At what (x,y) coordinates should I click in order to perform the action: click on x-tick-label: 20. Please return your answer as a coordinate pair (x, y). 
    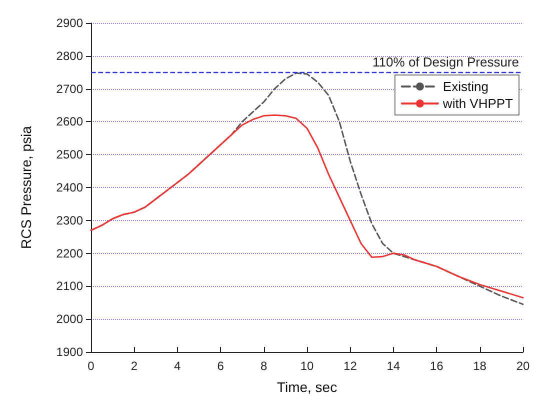
    Looking at the image, I should click on (523, 366).